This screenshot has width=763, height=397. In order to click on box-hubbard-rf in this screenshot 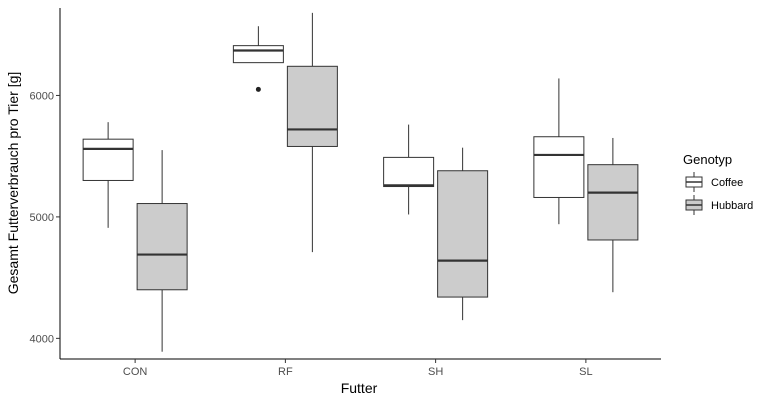, I will do `click(312, 132)`.